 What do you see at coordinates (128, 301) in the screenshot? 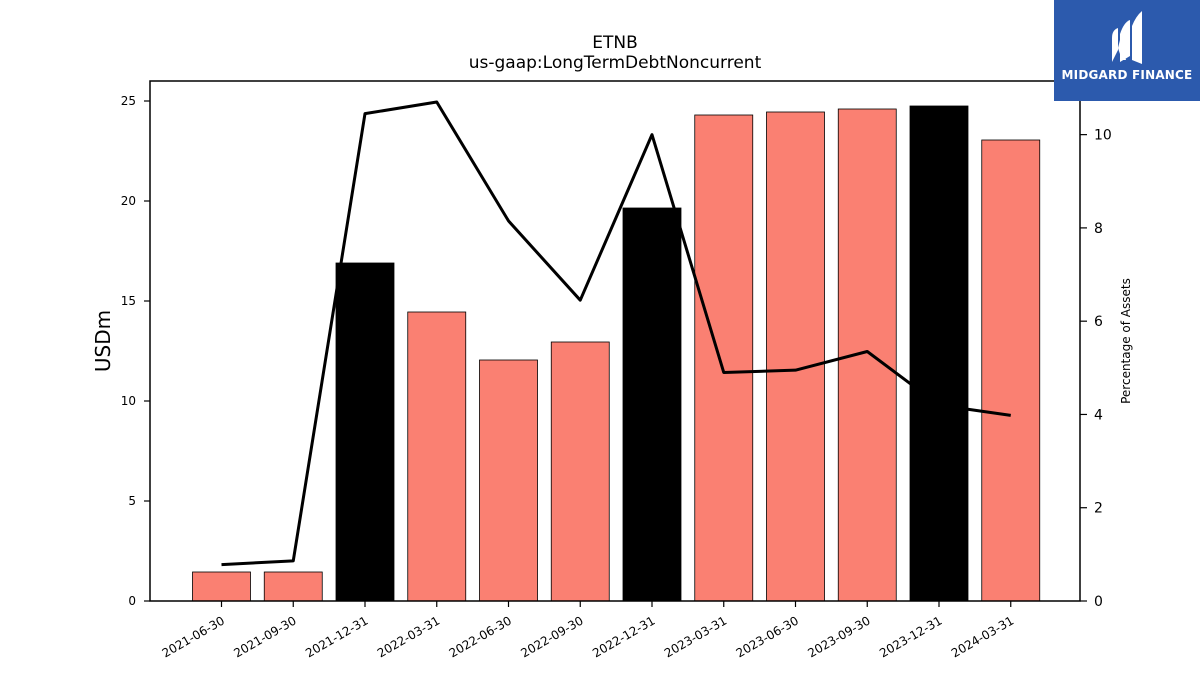
I see `y-tick-label: 15` at bounding box center [128, 301].